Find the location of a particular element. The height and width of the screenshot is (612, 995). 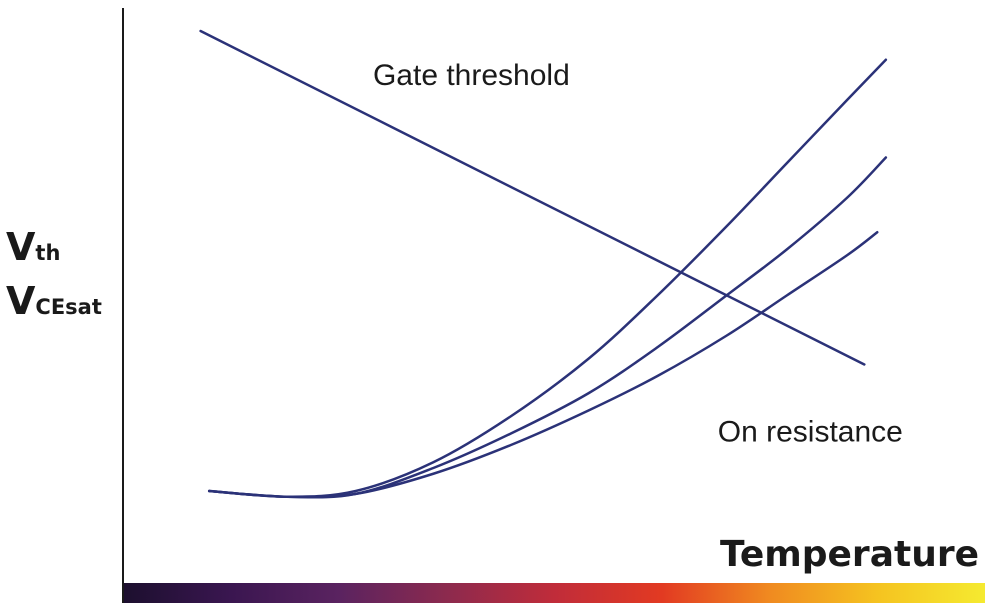

x-axis-label: Temperature is located at coordinates (849, 554).